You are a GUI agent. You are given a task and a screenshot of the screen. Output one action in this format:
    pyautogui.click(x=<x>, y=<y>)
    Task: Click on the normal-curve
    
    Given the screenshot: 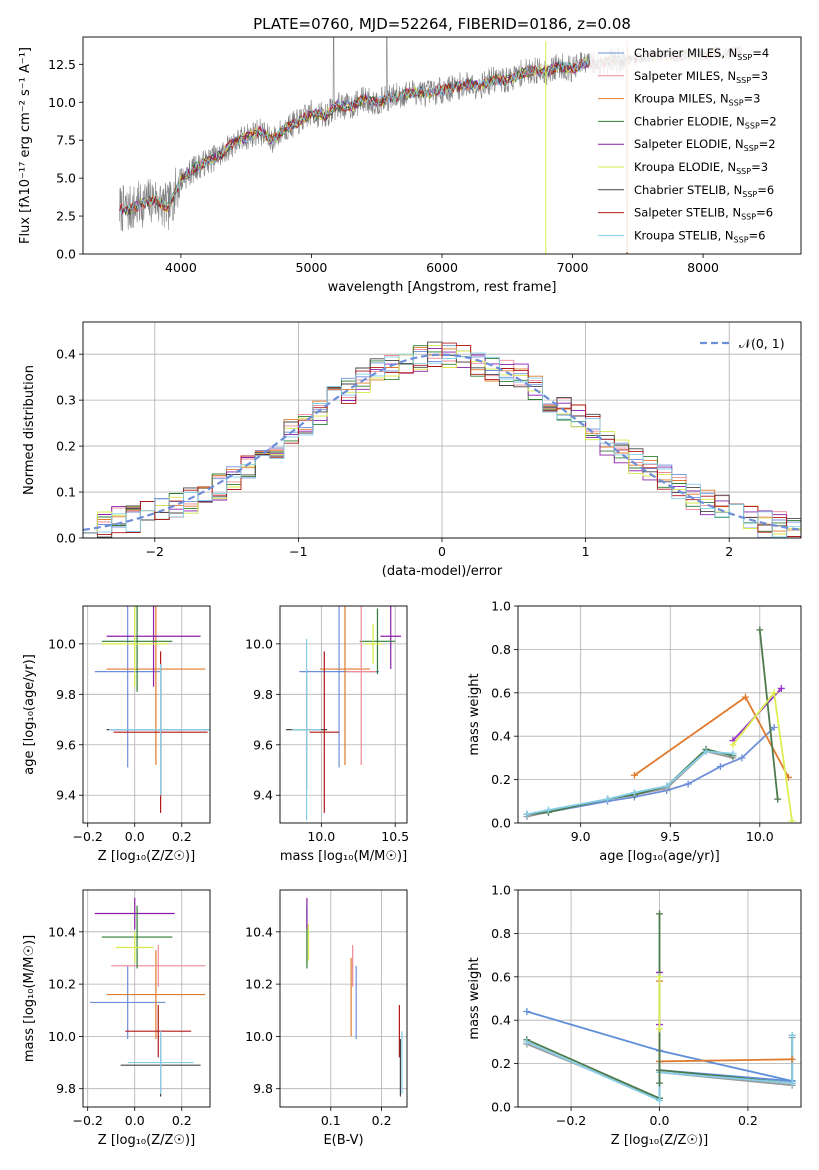 What is the action you would take?
    pyautogui.click(x=442, y=442)
    